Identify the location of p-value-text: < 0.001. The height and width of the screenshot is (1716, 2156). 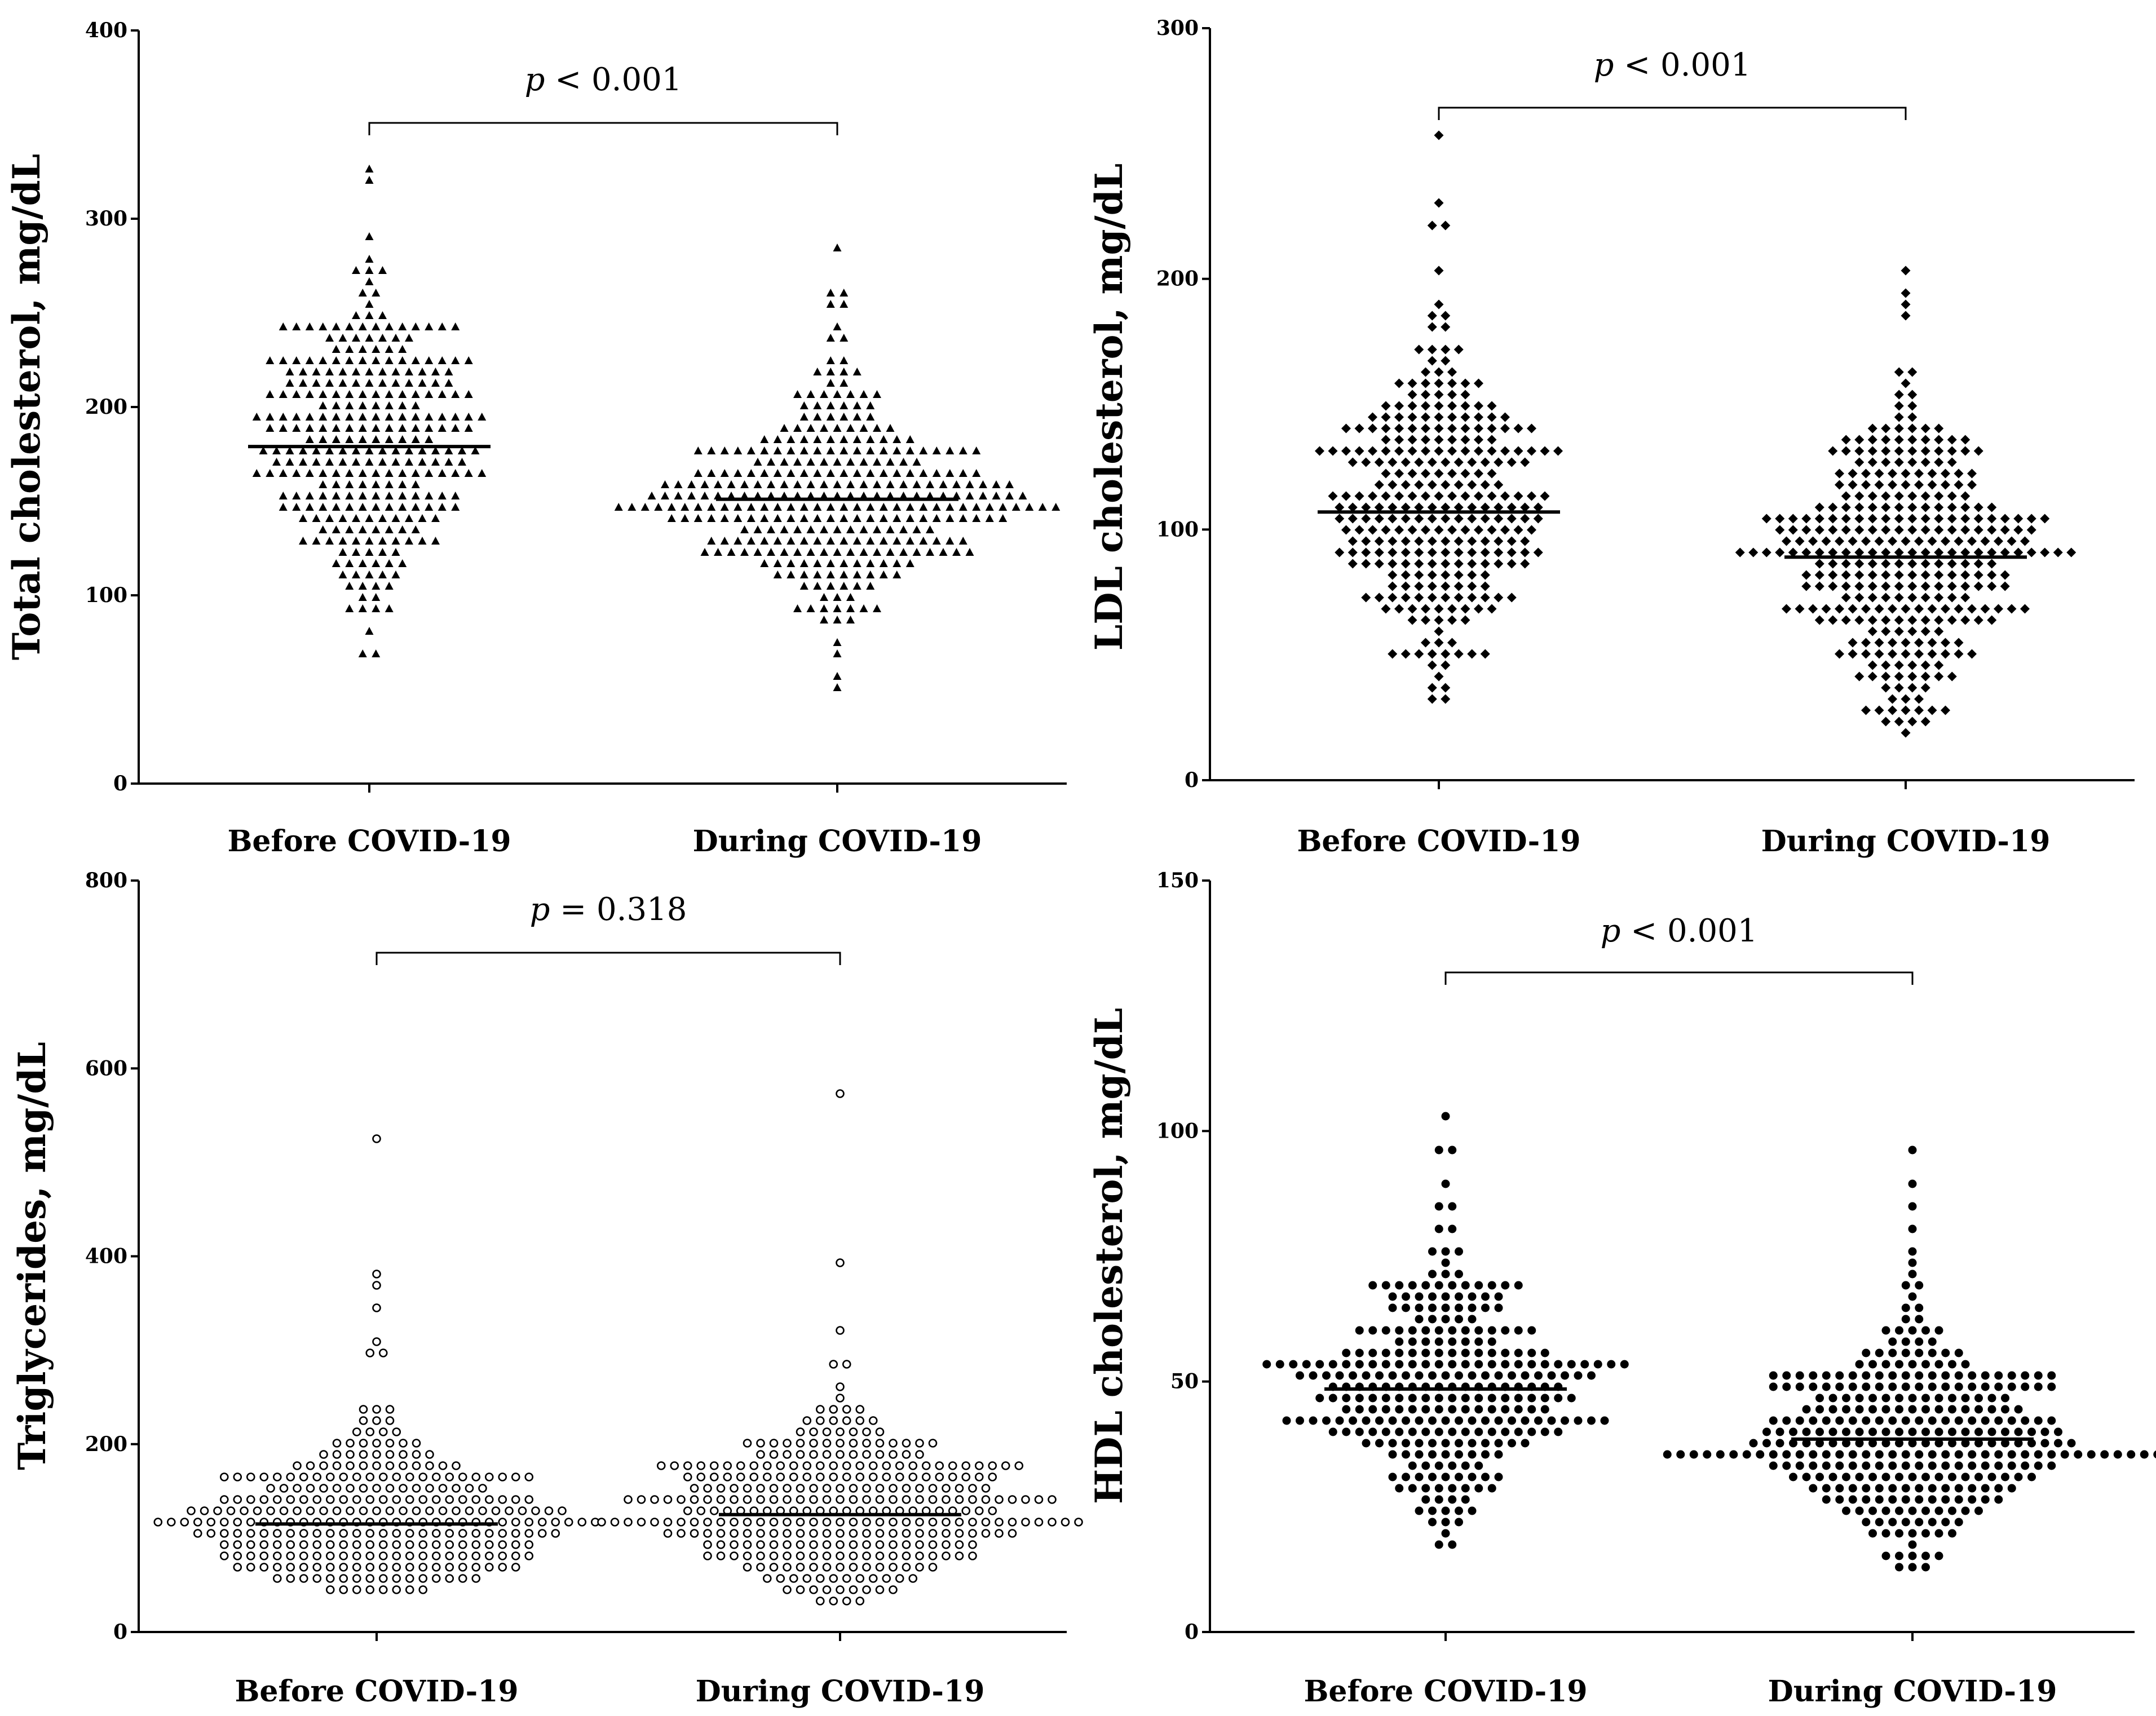
(1689, 931).